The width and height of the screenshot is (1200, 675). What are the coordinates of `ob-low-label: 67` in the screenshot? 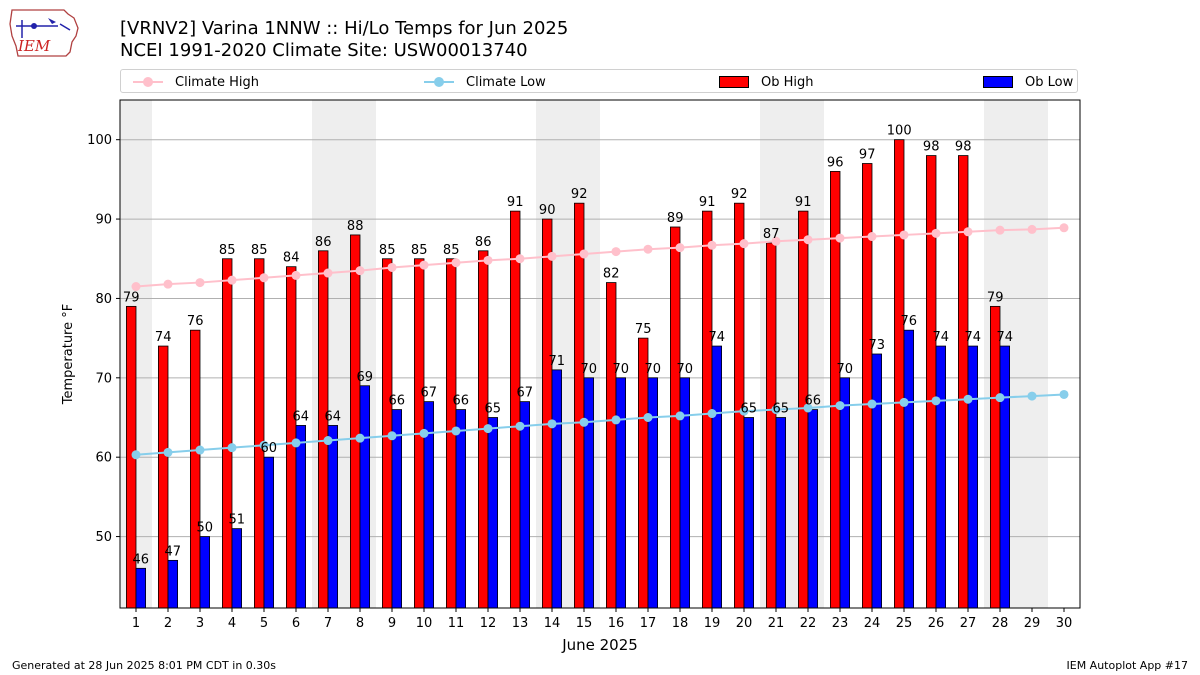 It's located at (525, 393).